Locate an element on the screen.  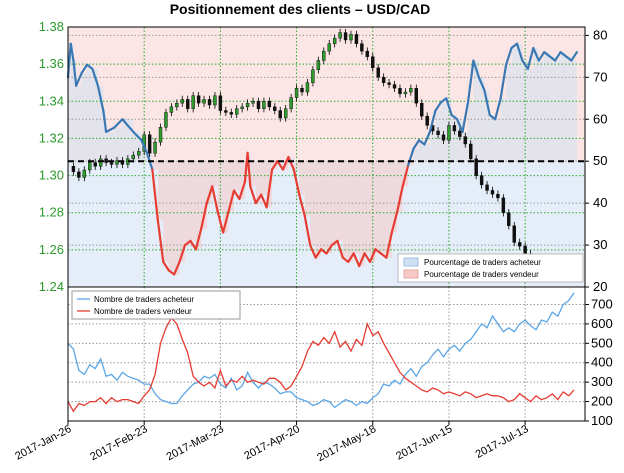
percent-tick-label: 20 is located at coordinates (600, 286).